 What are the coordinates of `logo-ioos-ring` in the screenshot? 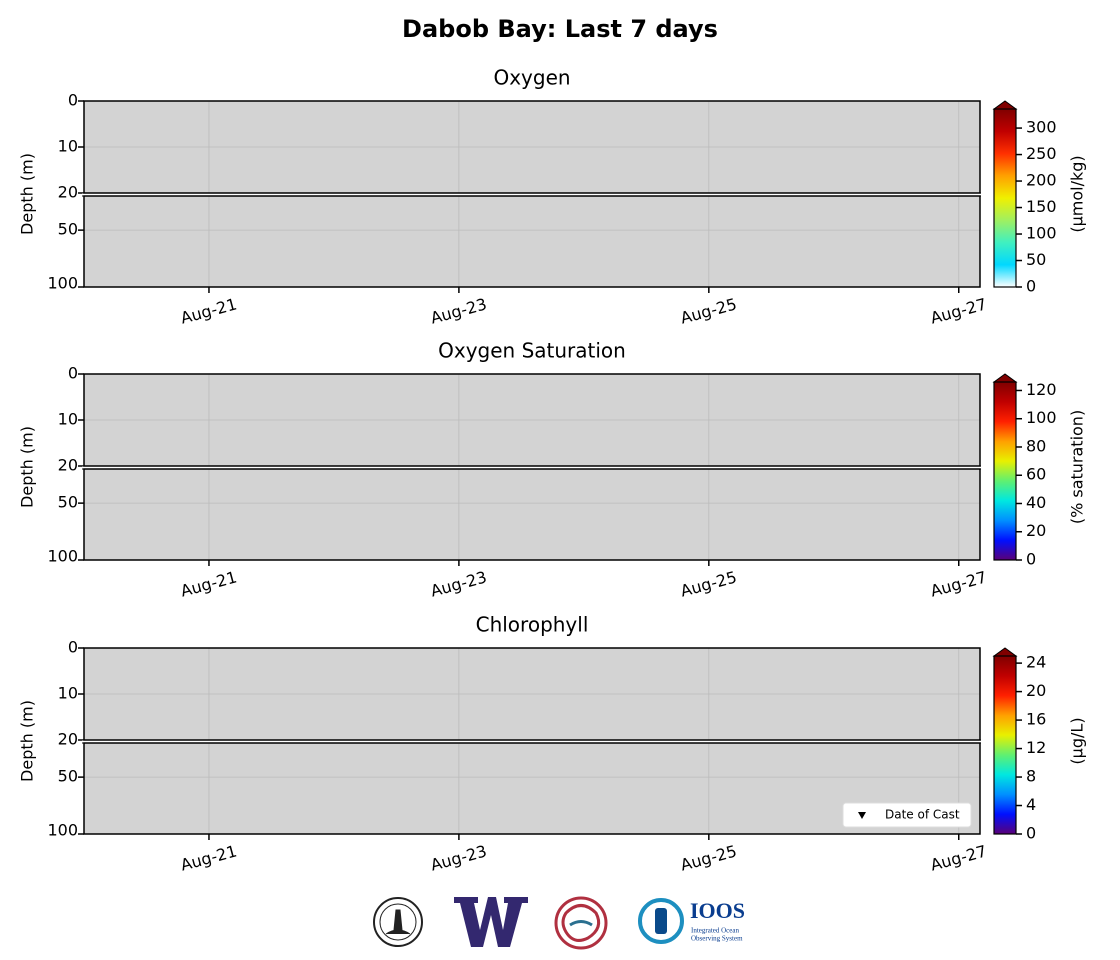 It's located at (661, 921).